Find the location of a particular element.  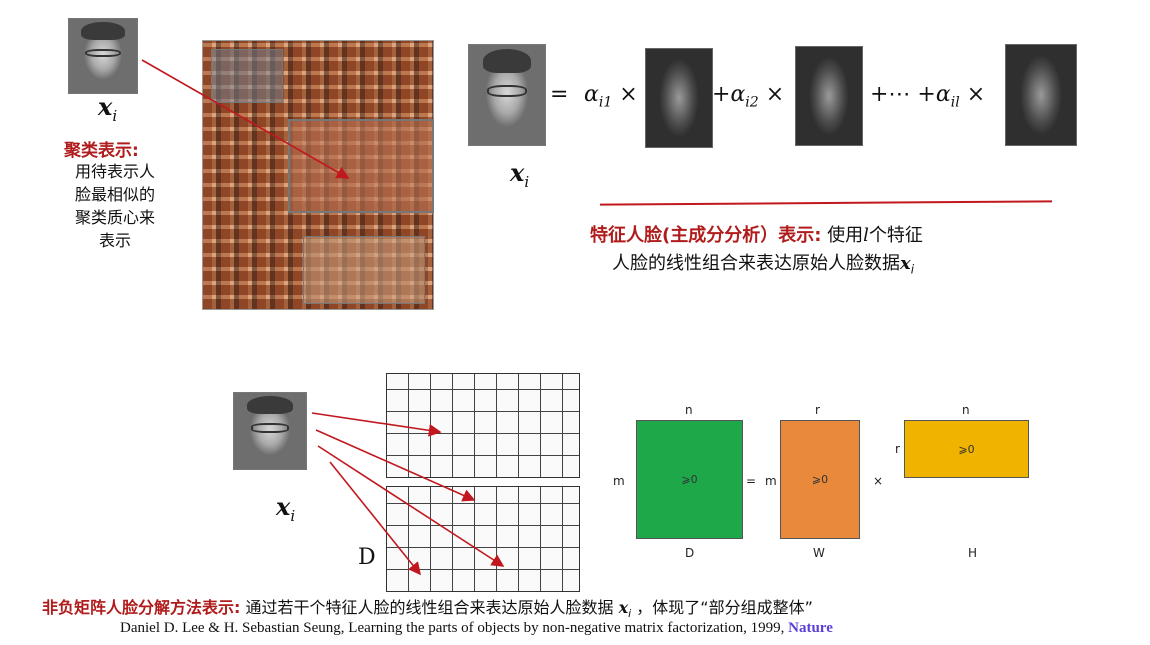

d-label: D is located at coordinates (367, 557).